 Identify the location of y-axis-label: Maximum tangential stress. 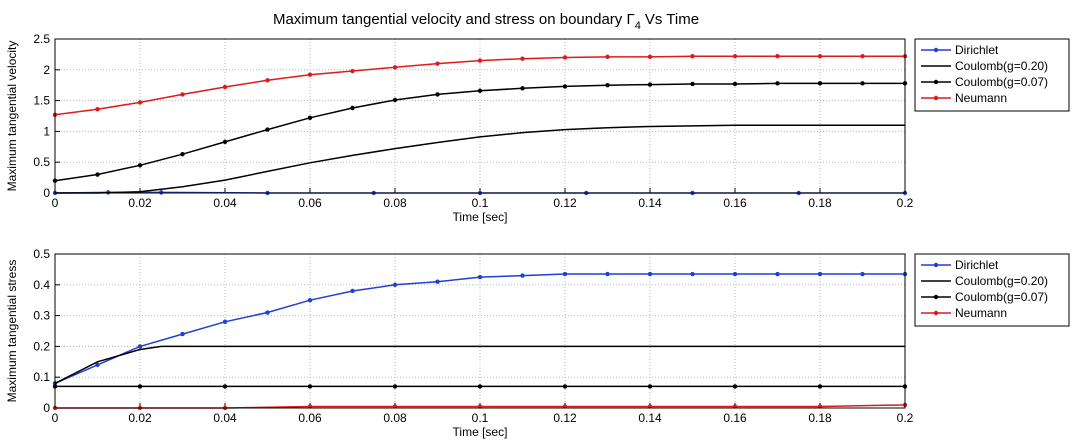
(12, 331).